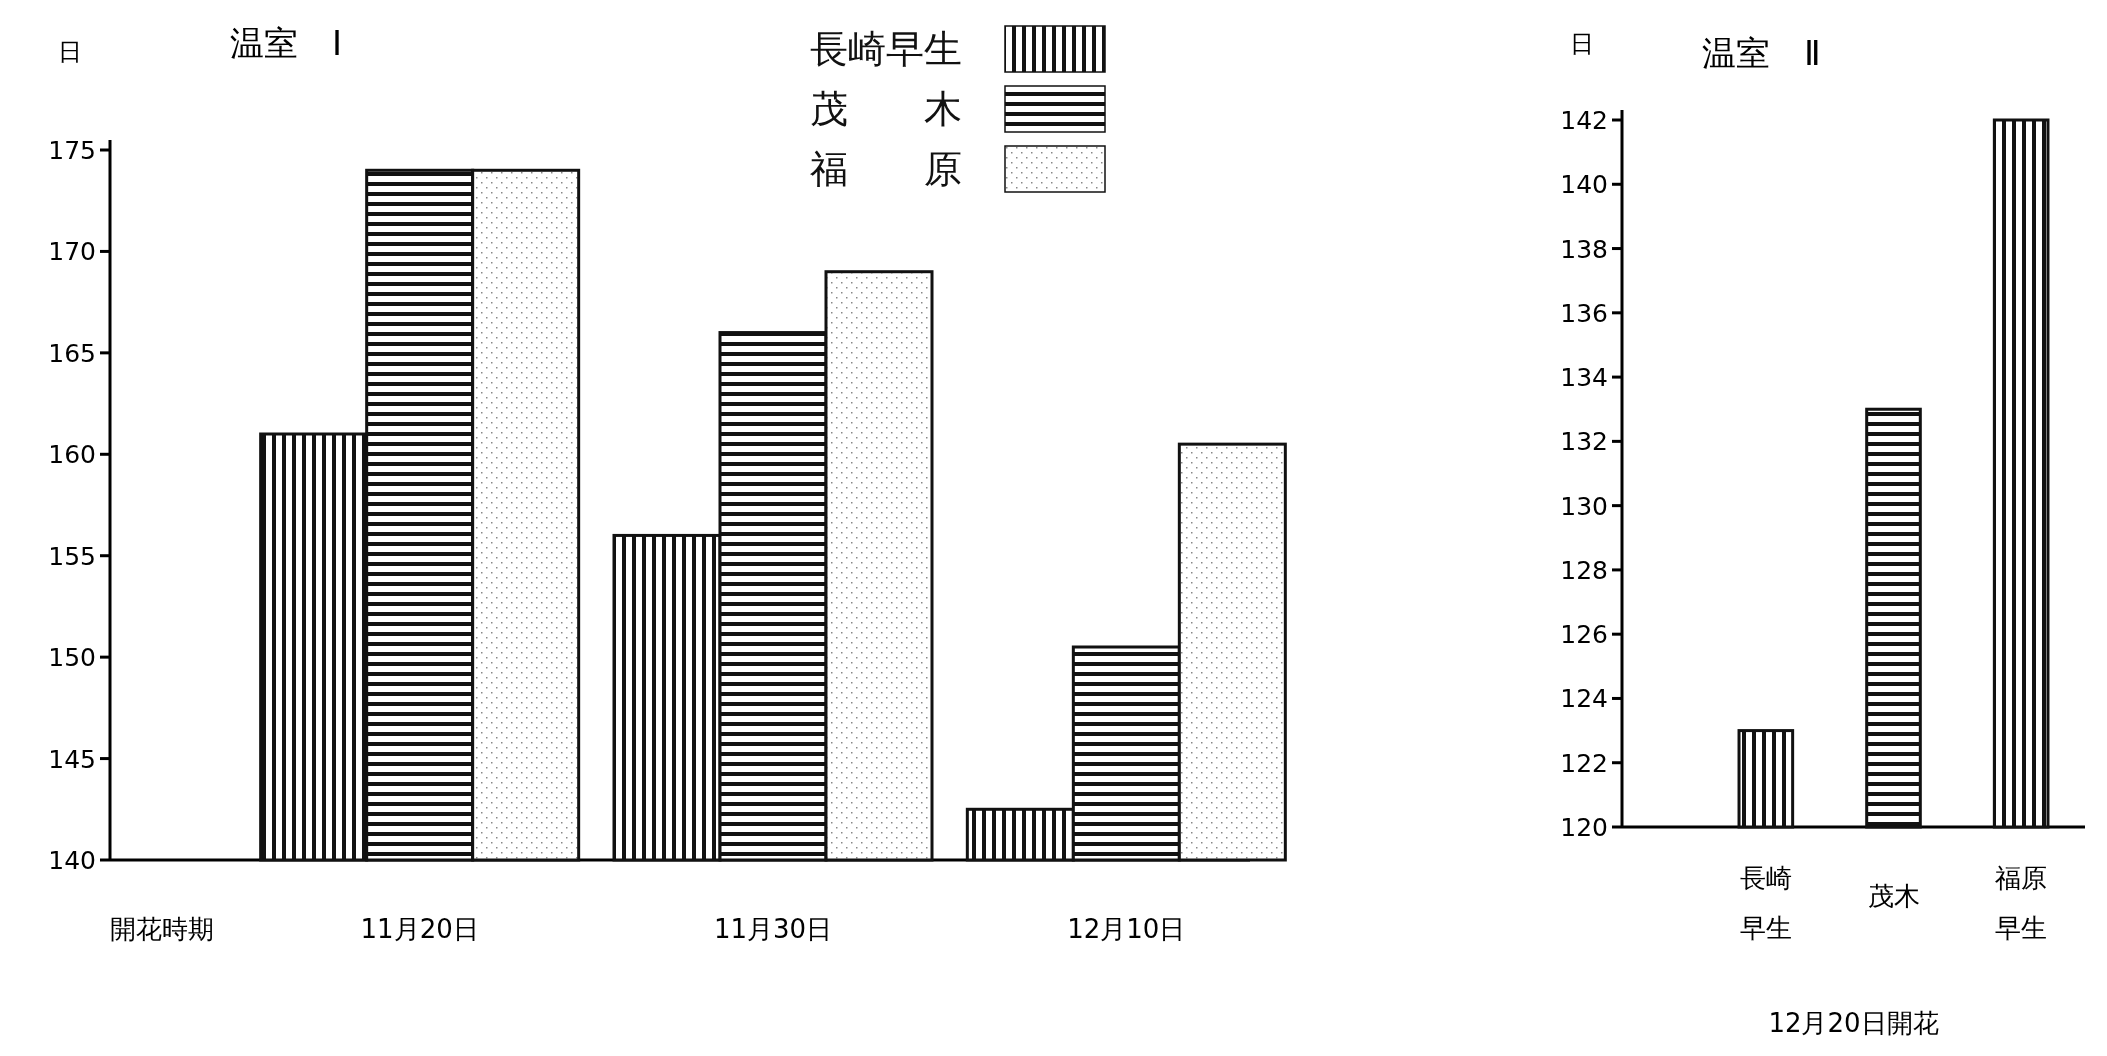 This screenshot has width=2107, height=1056. What do you see at coordinates (419, 929) in the screenshot?
I see `x-tick-label: 11月20日` at bounding box center [419, 929].